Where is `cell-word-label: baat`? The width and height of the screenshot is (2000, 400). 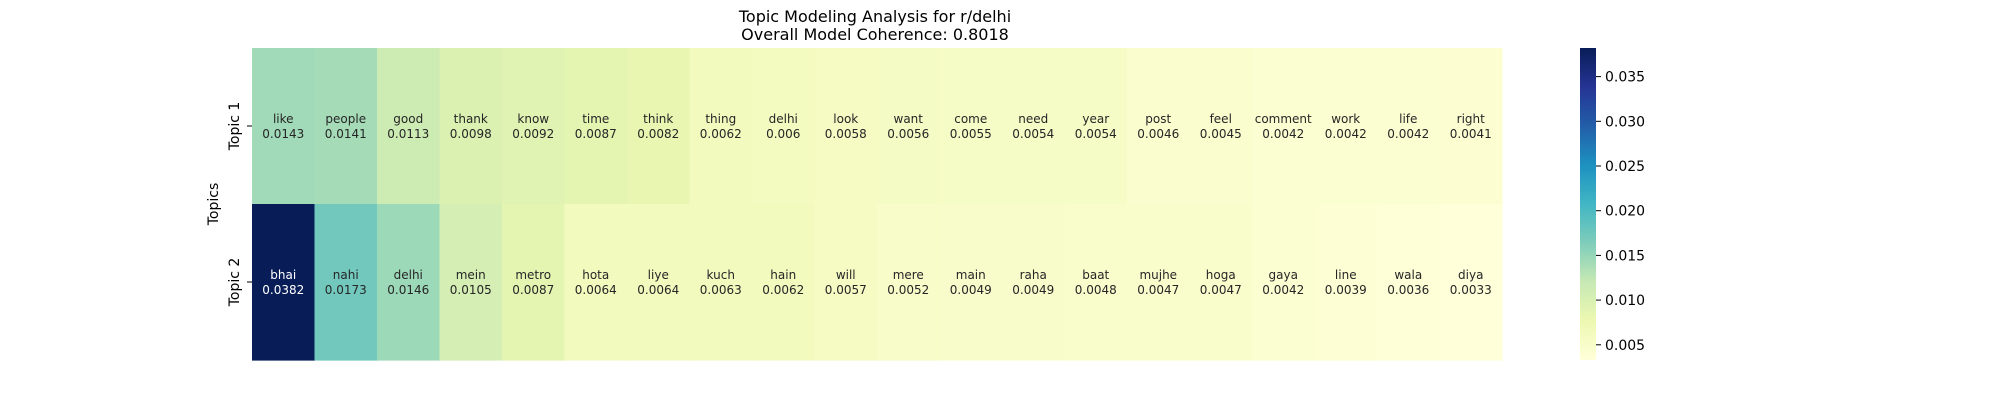 cell-word-label: baat is located at coordinates (1095, 275).